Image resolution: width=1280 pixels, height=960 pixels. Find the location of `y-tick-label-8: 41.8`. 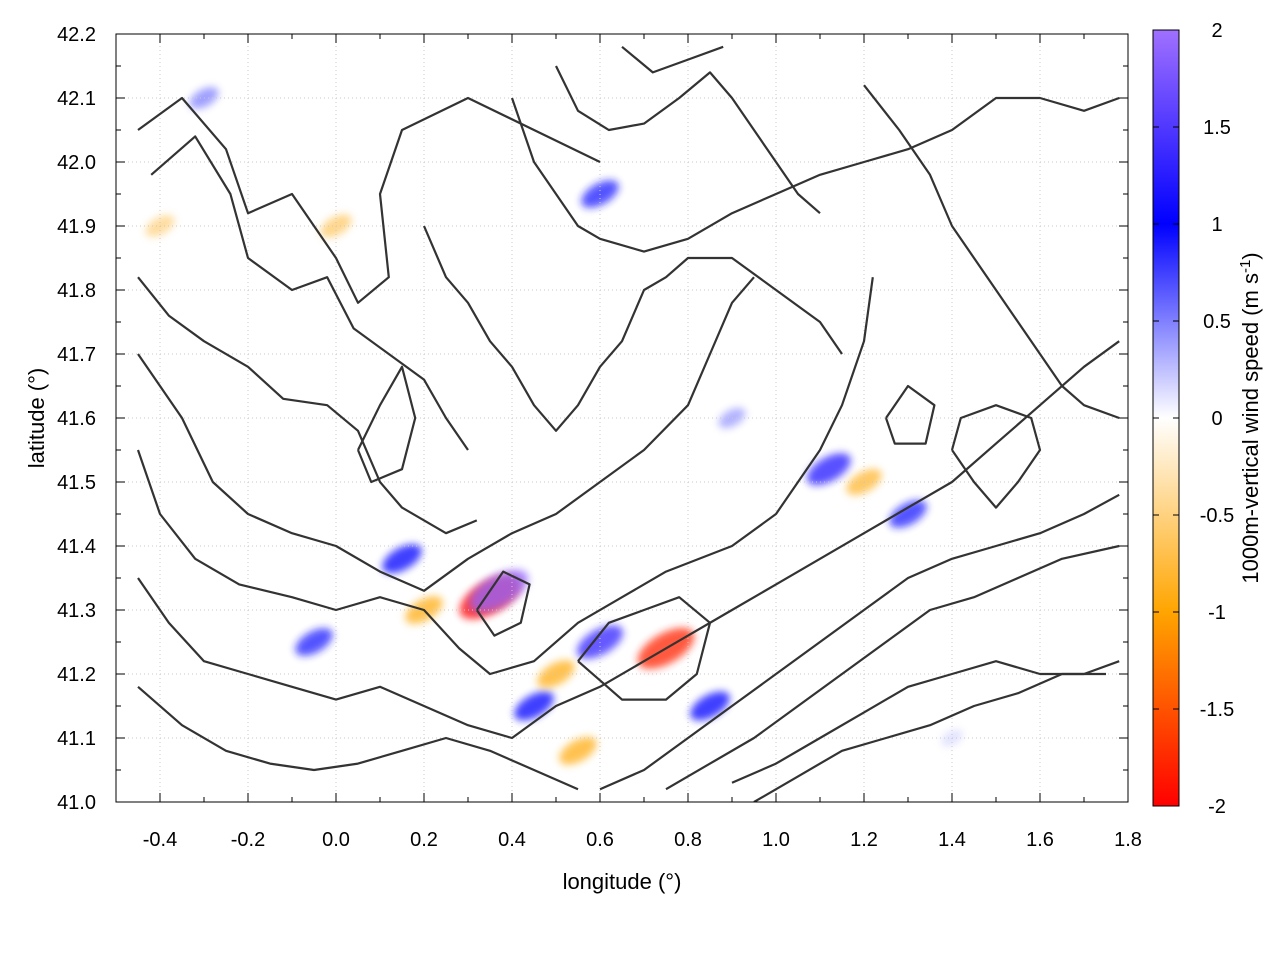

y-tick-label-8: 41.8 is located at coordinates (76, 291).